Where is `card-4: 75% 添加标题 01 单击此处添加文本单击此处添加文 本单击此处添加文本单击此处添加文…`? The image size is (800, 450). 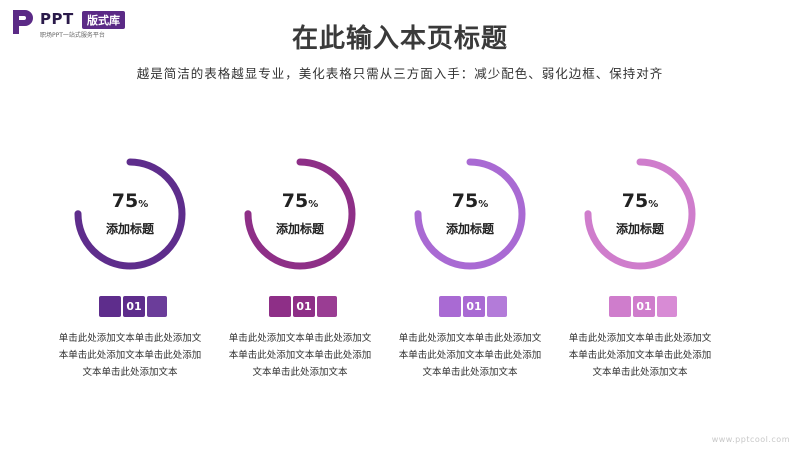
card-4: 75% 添加标题 01 单击此处添加文本单击此处添加文 本单击此处添加文本单击此处添加文… is located at coordinates (640, 270).